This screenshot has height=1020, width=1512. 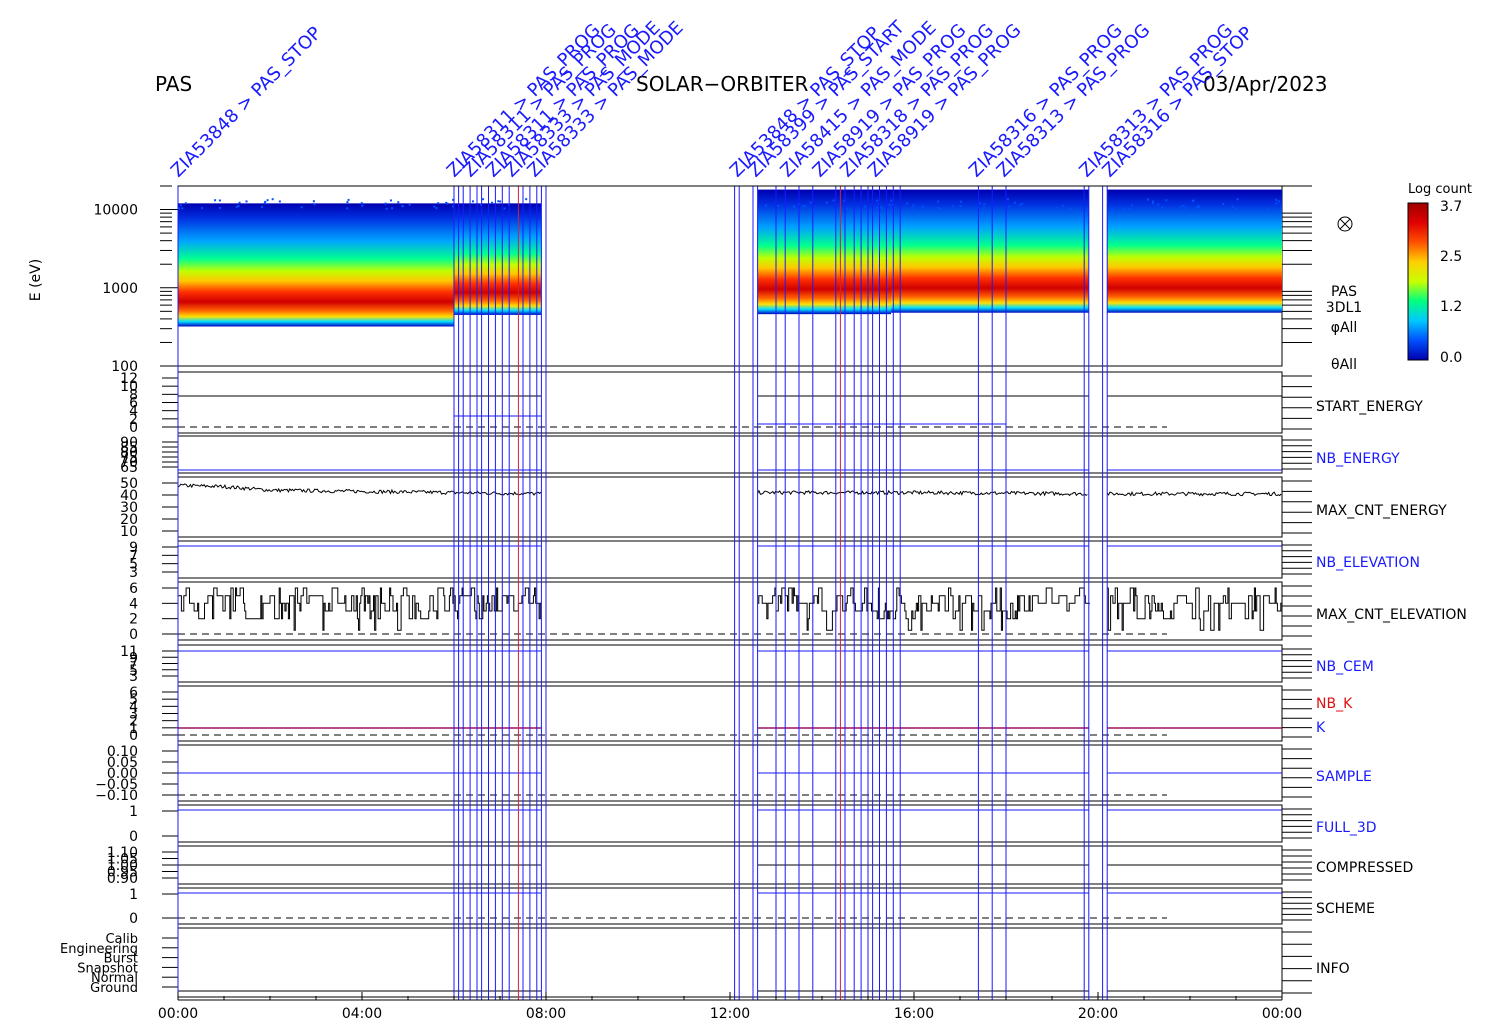 What do you see at coordinates (1381, 511) in the screenshot?
I see `max_cnt_energy-label: MAX_CNT_ENERGY` at bounding box center [1381, 511].